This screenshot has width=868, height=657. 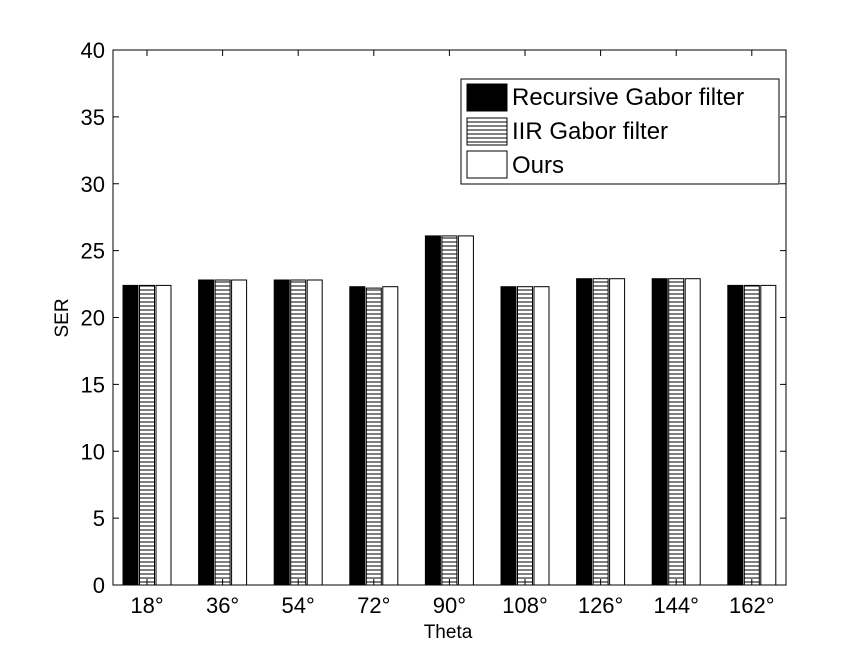 What do you see at coordinates (99, 518) in the screenshot?
I see `y-tick-label-1: 5` at bounding box center [99, 518].